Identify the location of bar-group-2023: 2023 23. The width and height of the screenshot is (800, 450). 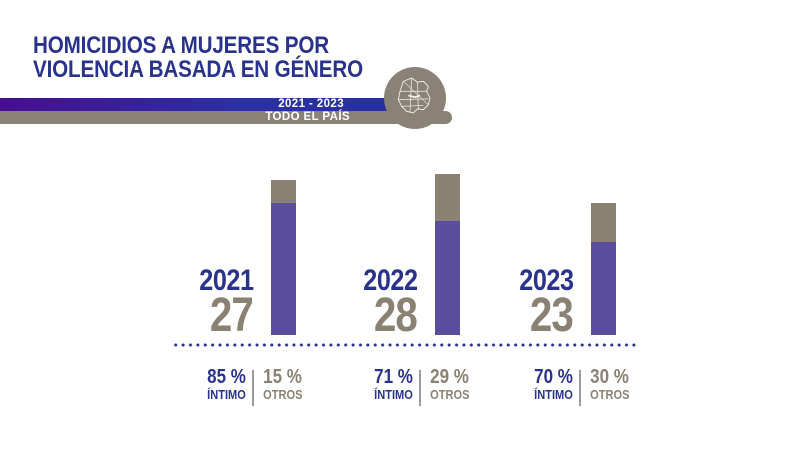
(562, 272).